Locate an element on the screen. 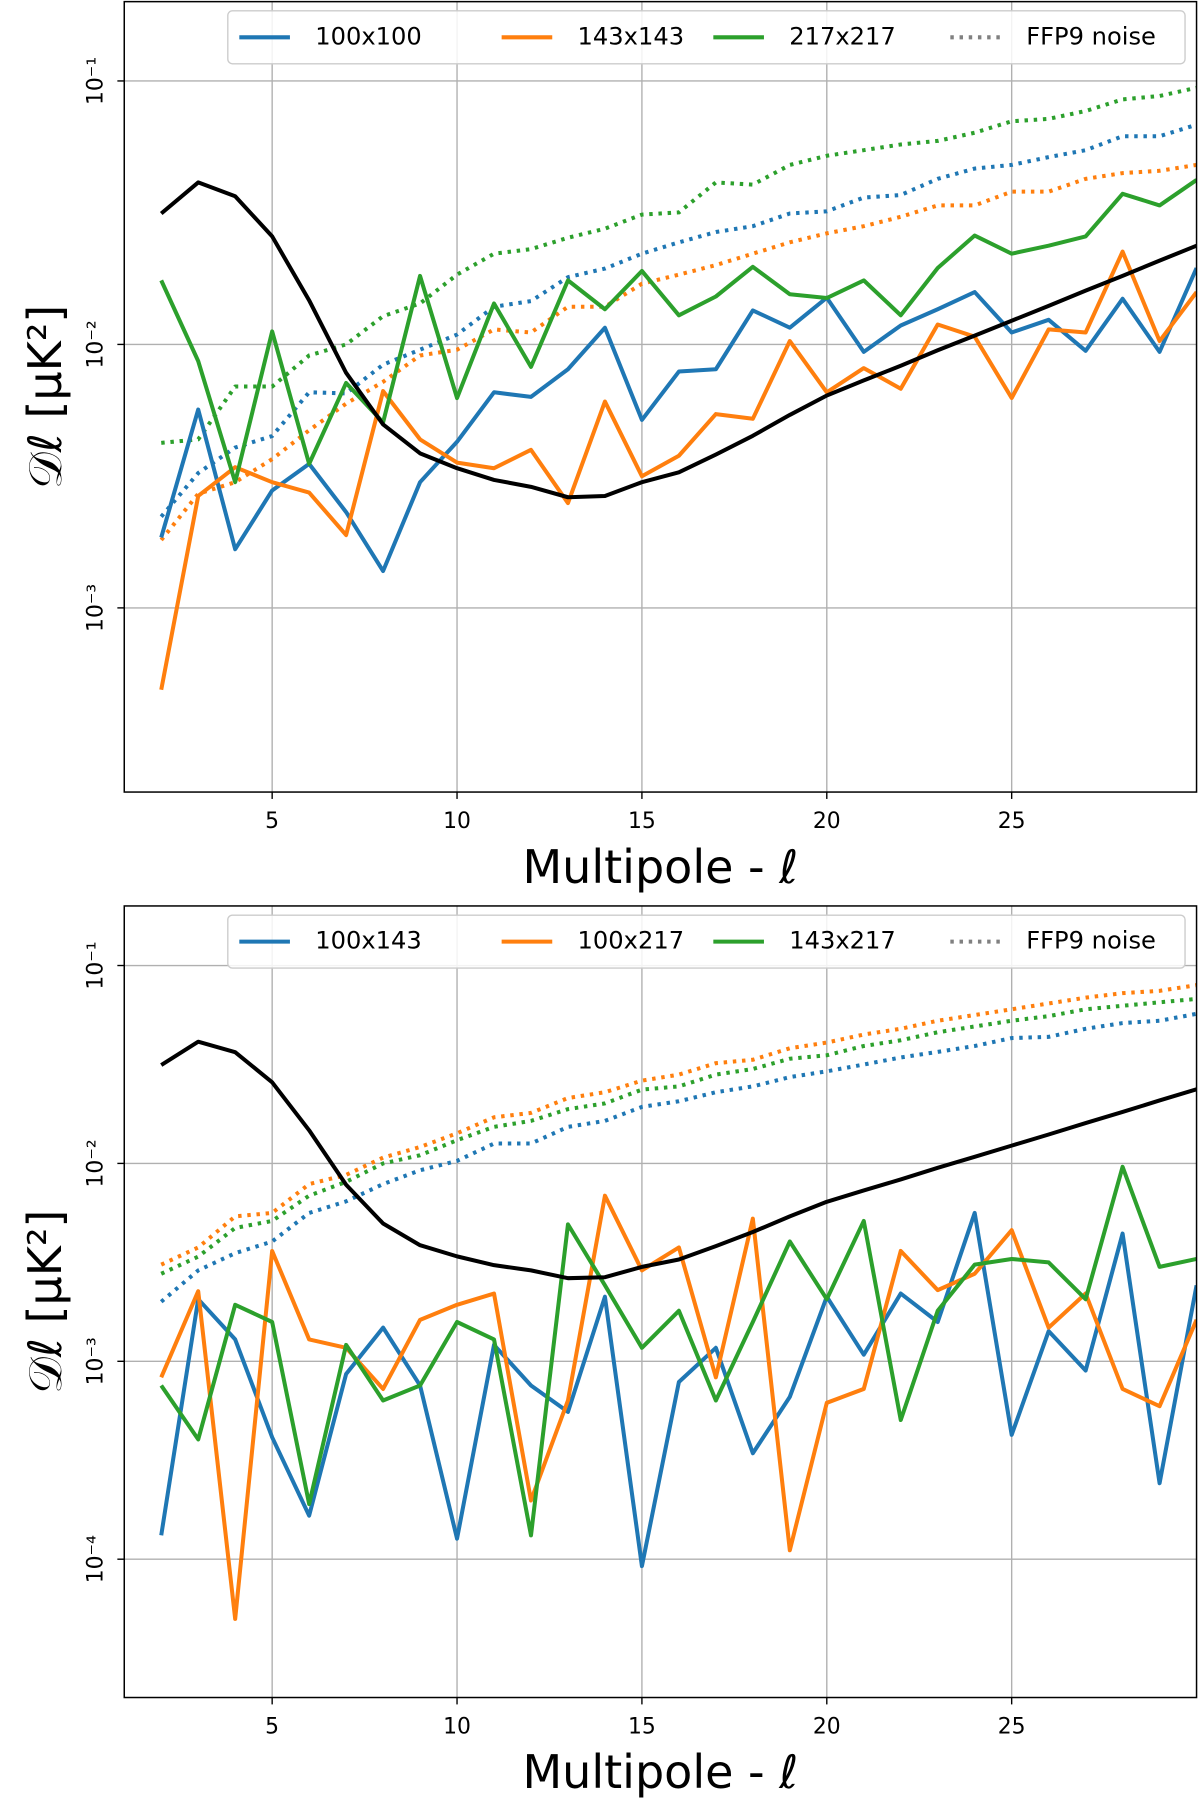 The height and width of the screenshot is (1805, 1200). legend-label: 217x217 is located at coordinates (842, 36).